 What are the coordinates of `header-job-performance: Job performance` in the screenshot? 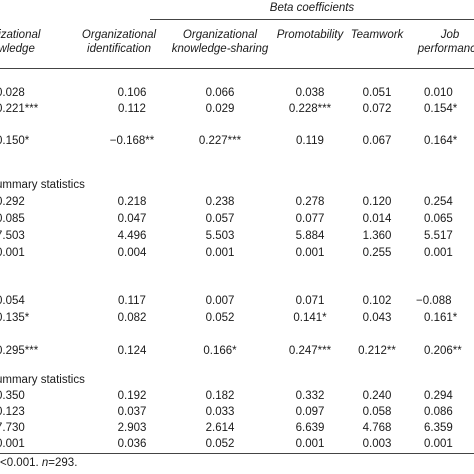 It's located at (442, 42).